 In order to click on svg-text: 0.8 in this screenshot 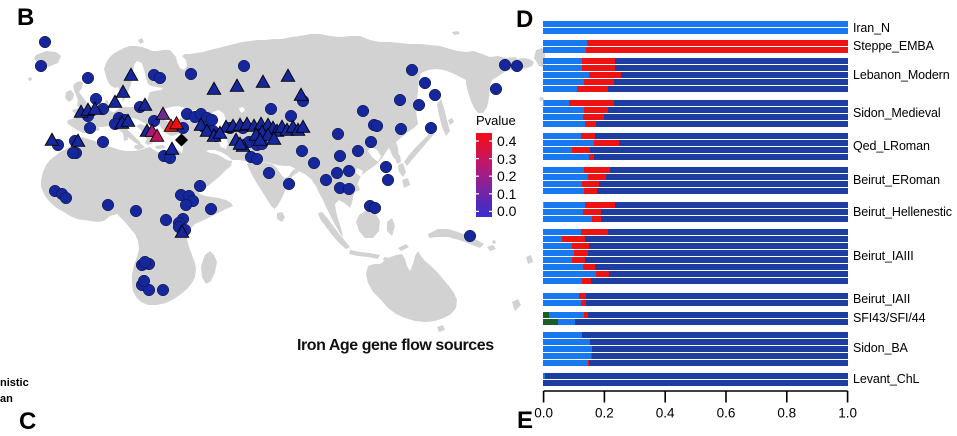, I will do `click(786, 413)`.